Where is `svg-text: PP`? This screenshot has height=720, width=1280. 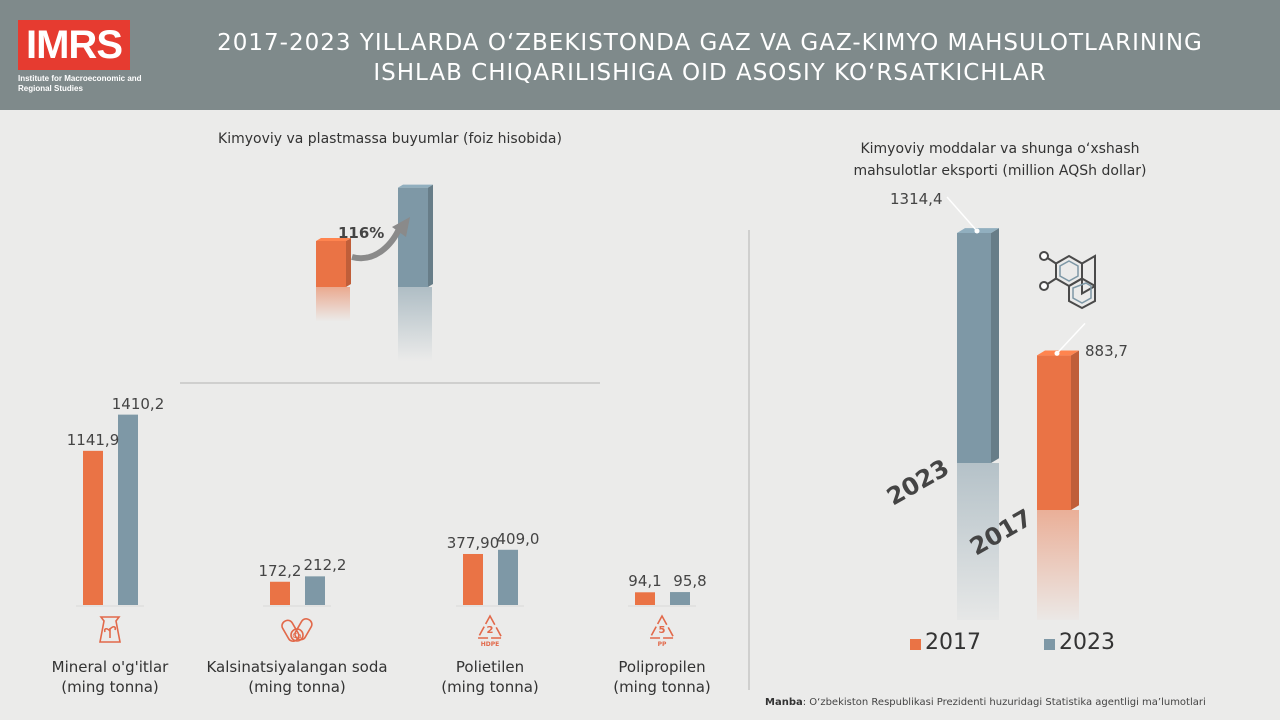 svg-text: PP is located at coordinates (662, 644).